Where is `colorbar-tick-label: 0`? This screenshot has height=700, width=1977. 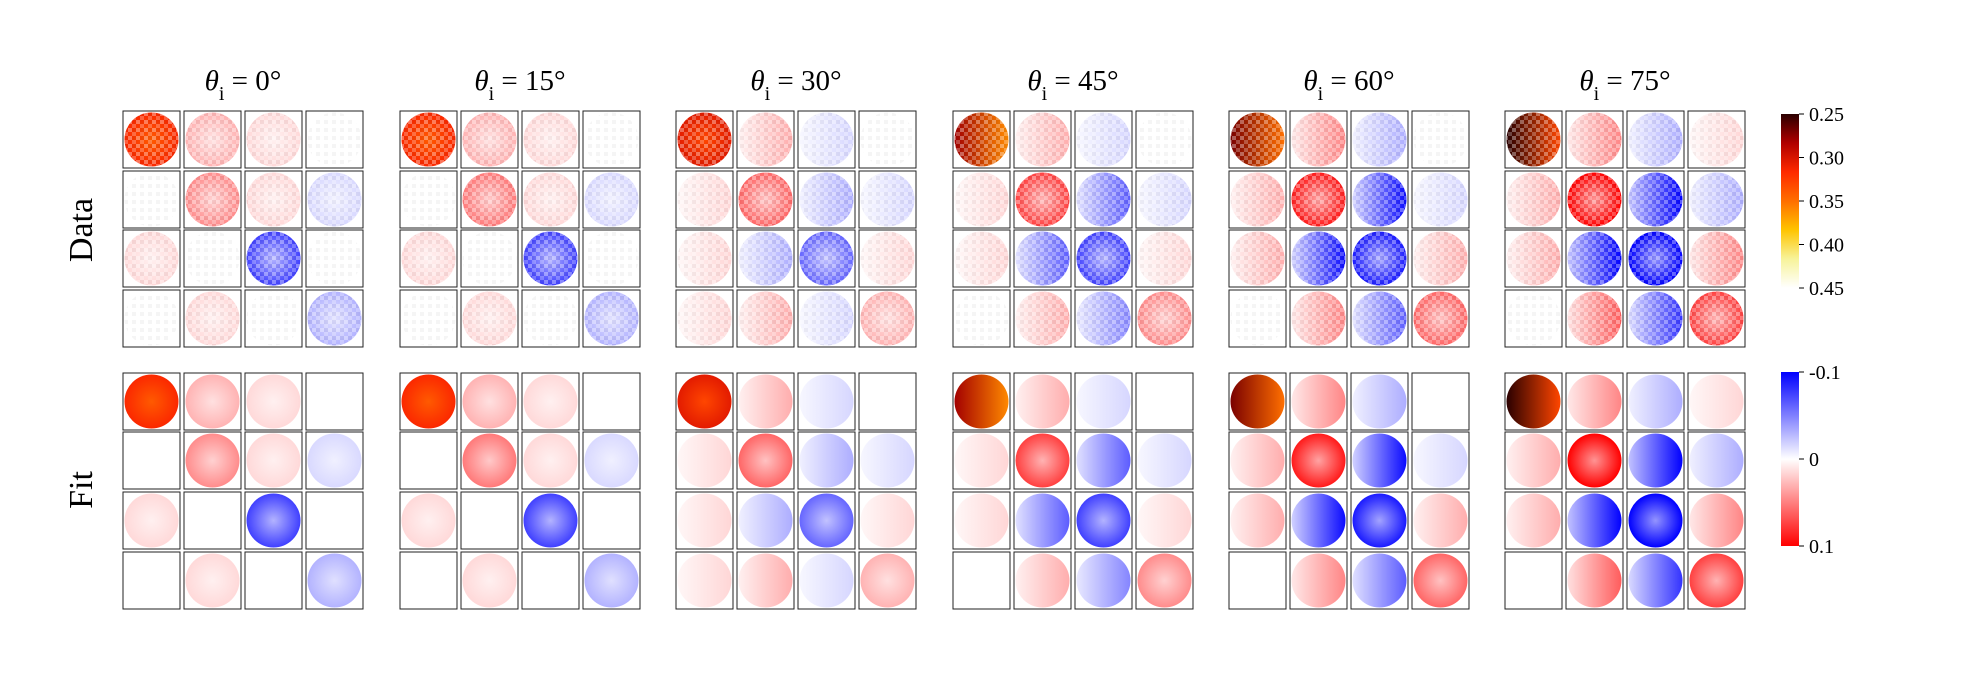
colorbar-tick-label: 0 is located at coordinates (1814, 460).